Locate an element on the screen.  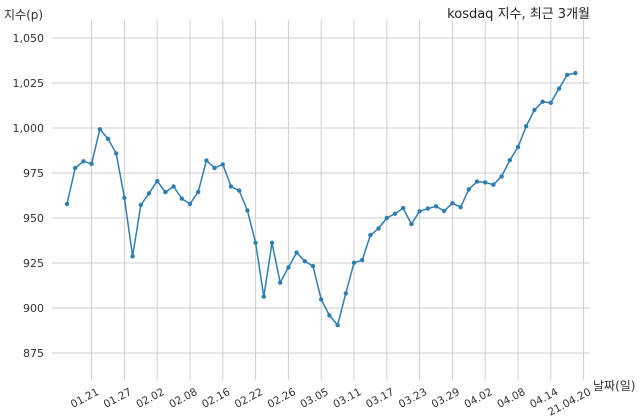
x-tick-label: 02.26 is located at coordinates (282, 398).